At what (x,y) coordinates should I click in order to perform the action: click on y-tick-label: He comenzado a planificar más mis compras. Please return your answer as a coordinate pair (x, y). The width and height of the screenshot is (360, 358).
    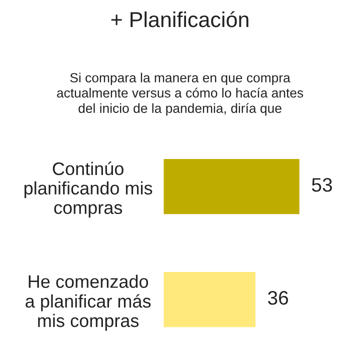
    Looking at the image, I should click on (88, 302).